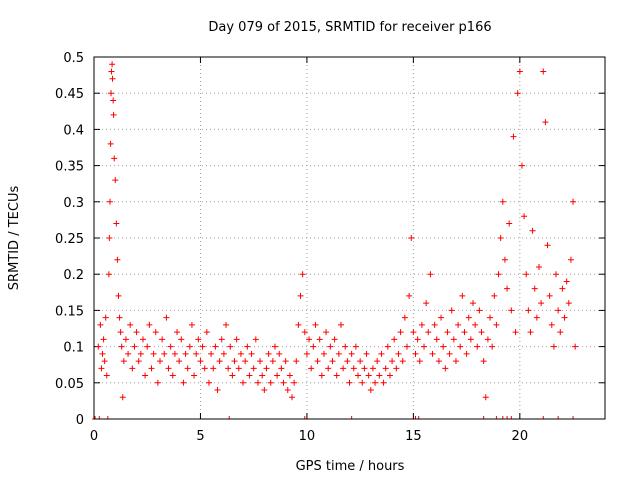 This screenshot has height=480, width=640. I want to click on y-tick-label: 0.25, so click(69, 239).